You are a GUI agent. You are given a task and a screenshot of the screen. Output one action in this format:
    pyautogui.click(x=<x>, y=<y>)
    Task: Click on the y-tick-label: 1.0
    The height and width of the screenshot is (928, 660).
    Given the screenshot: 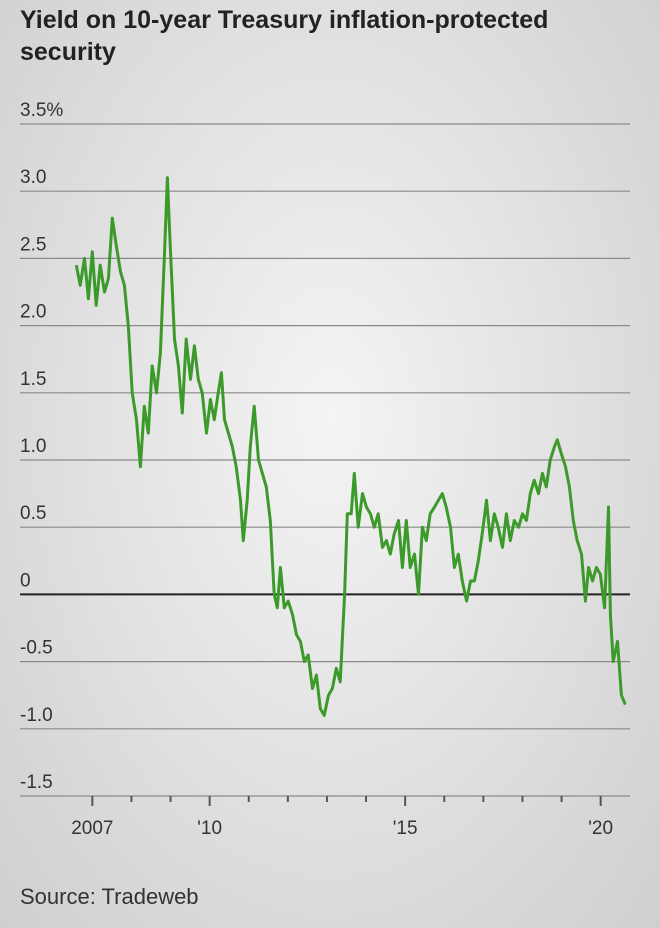 What is the action you would take?
    pyautogui.click(x=33, y=446)
    